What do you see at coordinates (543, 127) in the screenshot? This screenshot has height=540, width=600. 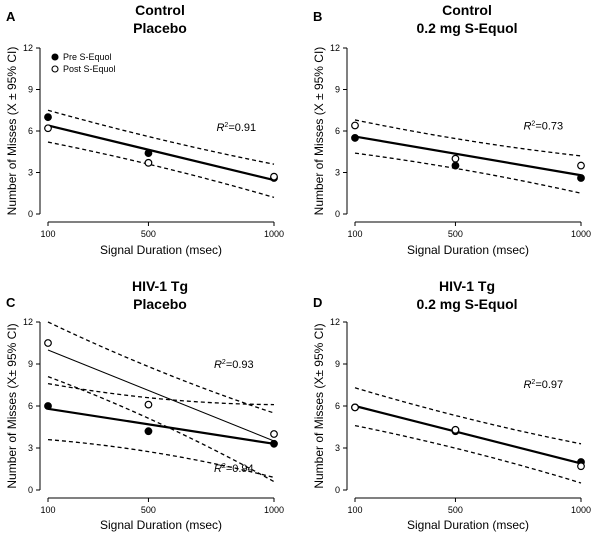 I see `r-squared-label: R2=0.73` at bounding box center [543, 127].